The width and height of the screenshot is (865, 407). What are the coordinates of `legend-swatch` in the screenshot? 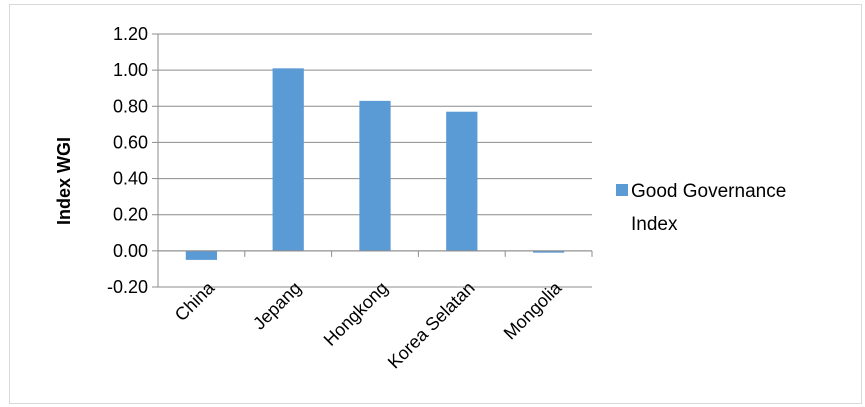 It's located at (622, 190).